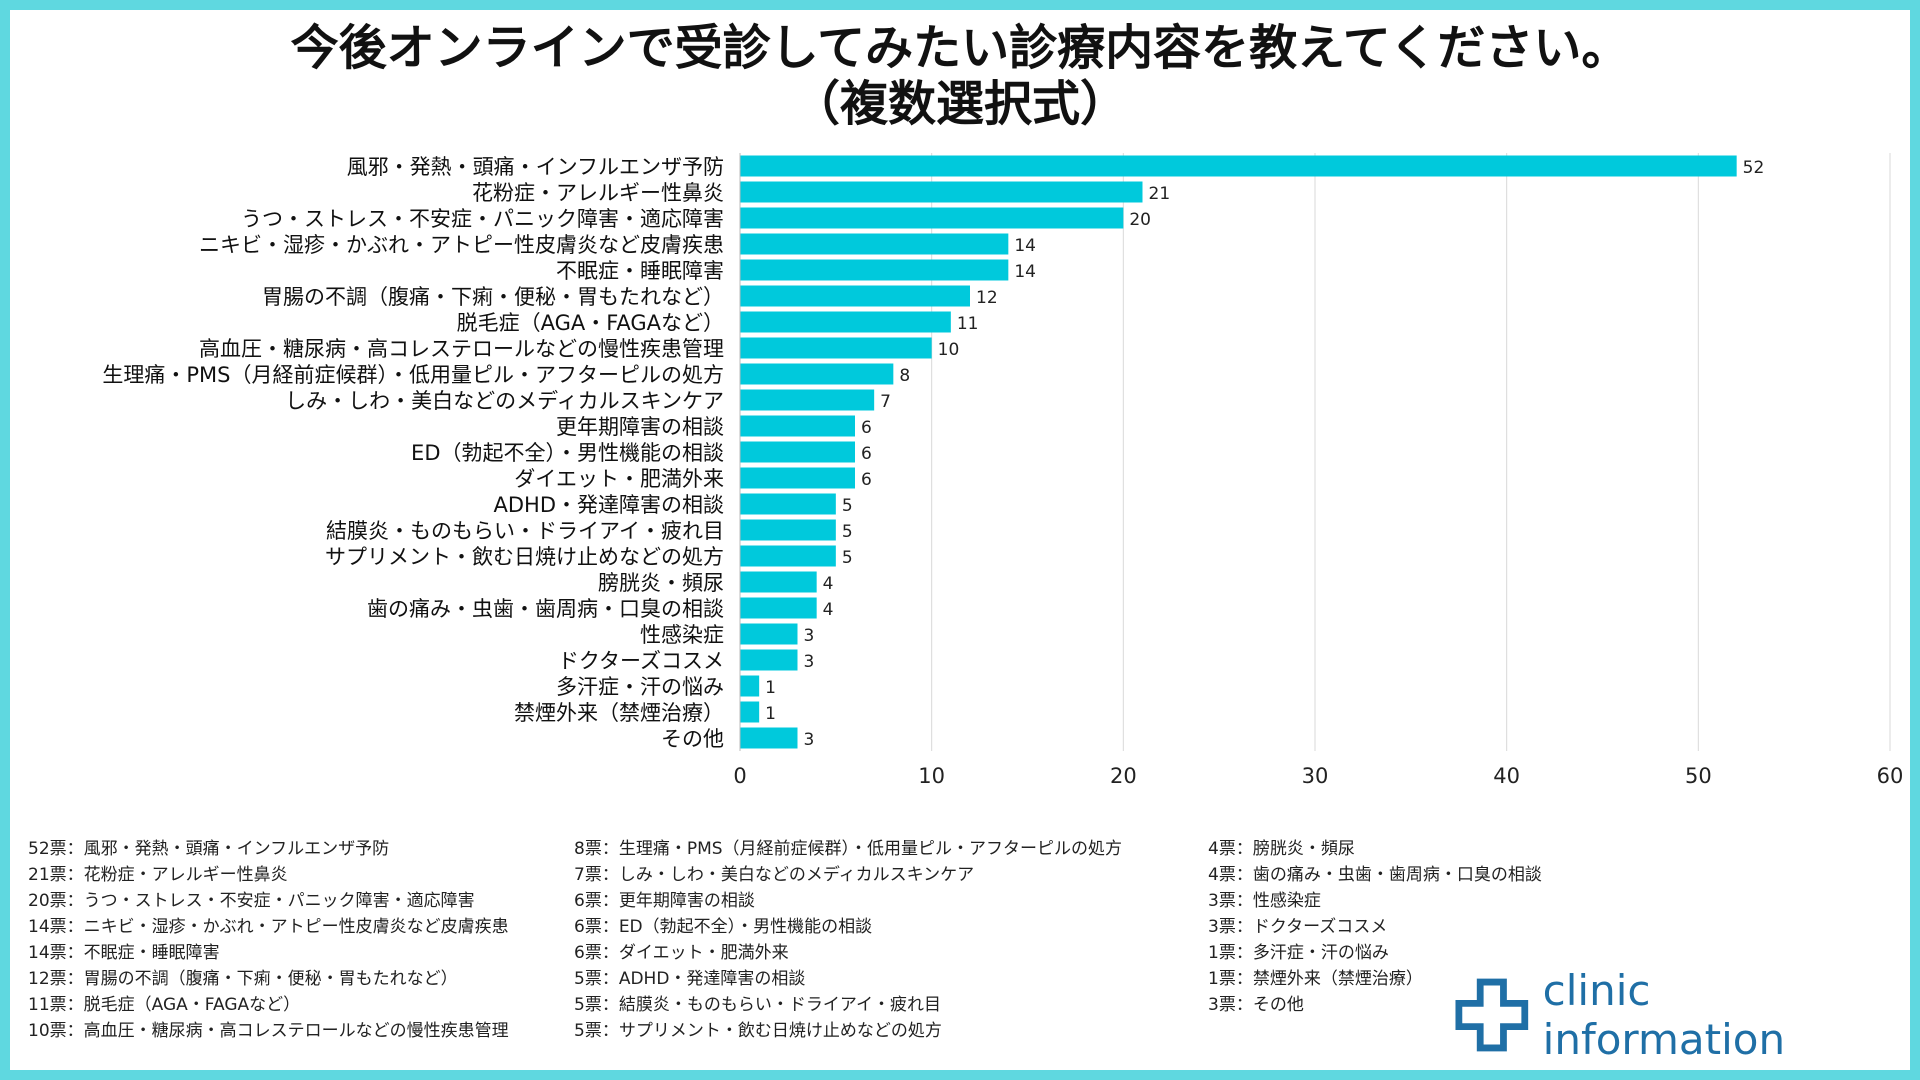 This screenshot has width=1920, height=1080. I want to click on category-label: ED（勃起不全）・男性機能の相談, so click(567, 453).